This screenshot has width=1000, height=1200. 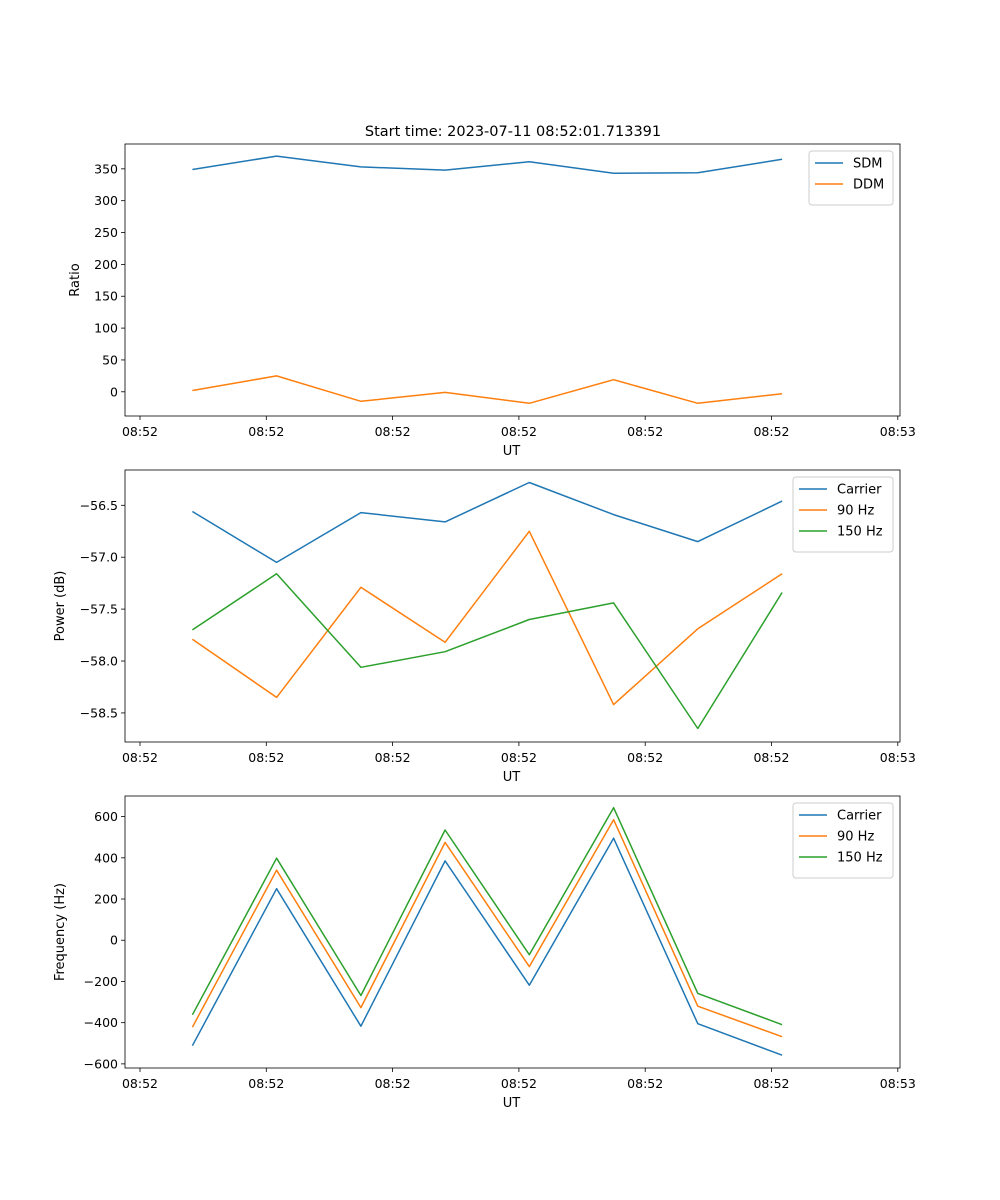 What do you see at coordinates (99, 505) in the screenshot?
I see `y-tick-label: −56.5` at bounding box center [99, 505].